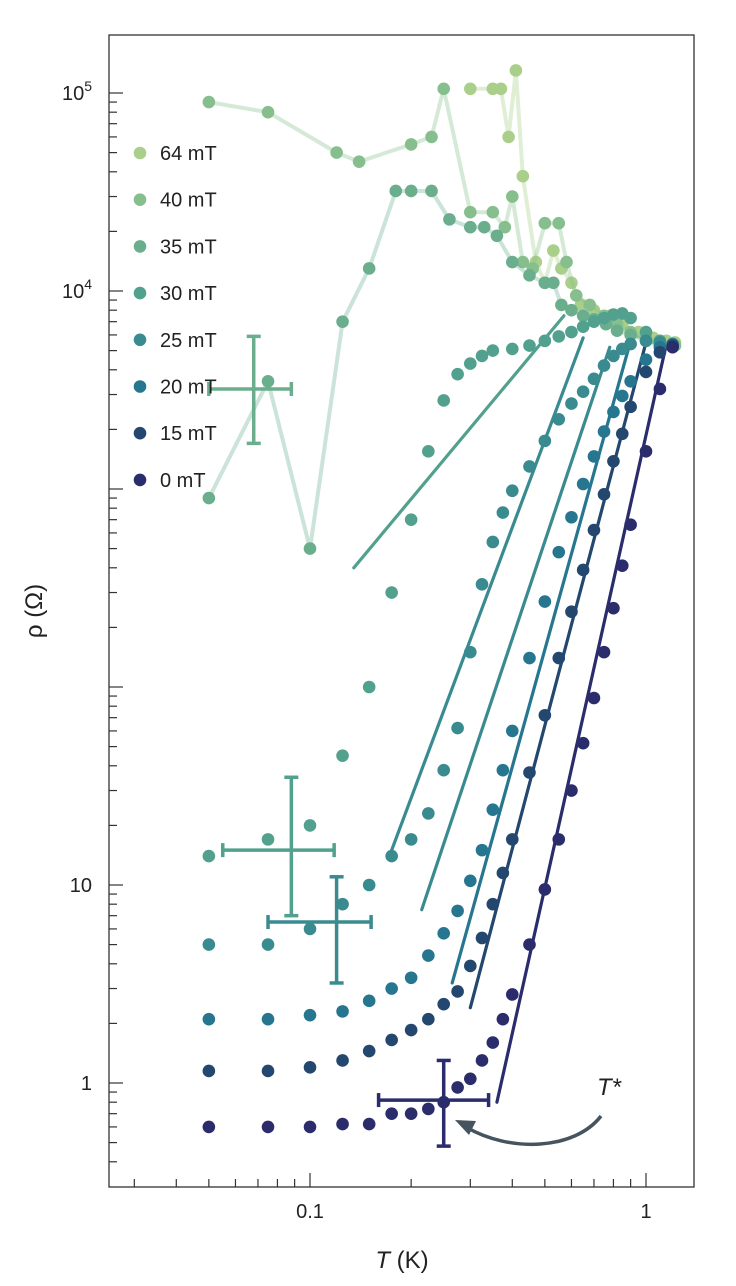 Image resolution: width=736 pixels, height=1286 pixels. I want to click on t-star-arrow, so click(534, 1130).